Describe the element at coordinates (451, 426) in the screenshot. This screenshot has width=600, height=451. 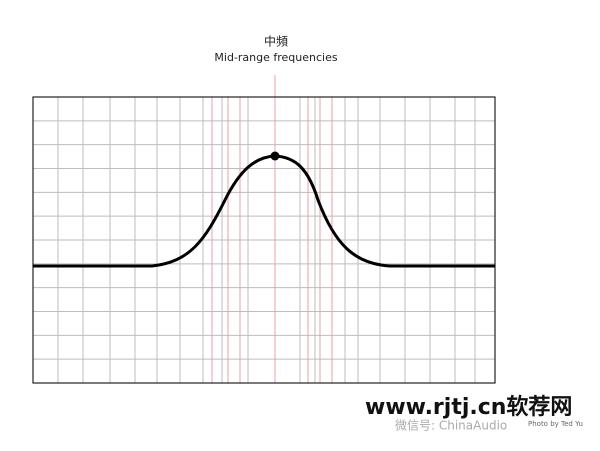
I see `wechat-id: 微信号: ChinaAudio` at that location.